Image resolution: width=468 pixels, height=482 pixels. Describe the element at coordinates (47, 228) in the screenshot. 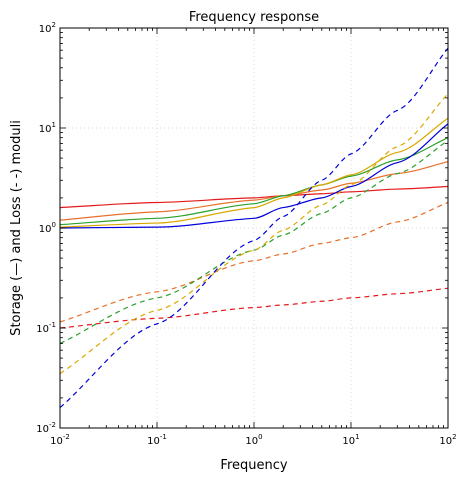

I see `y-tick-label: 10⁰` at that location.